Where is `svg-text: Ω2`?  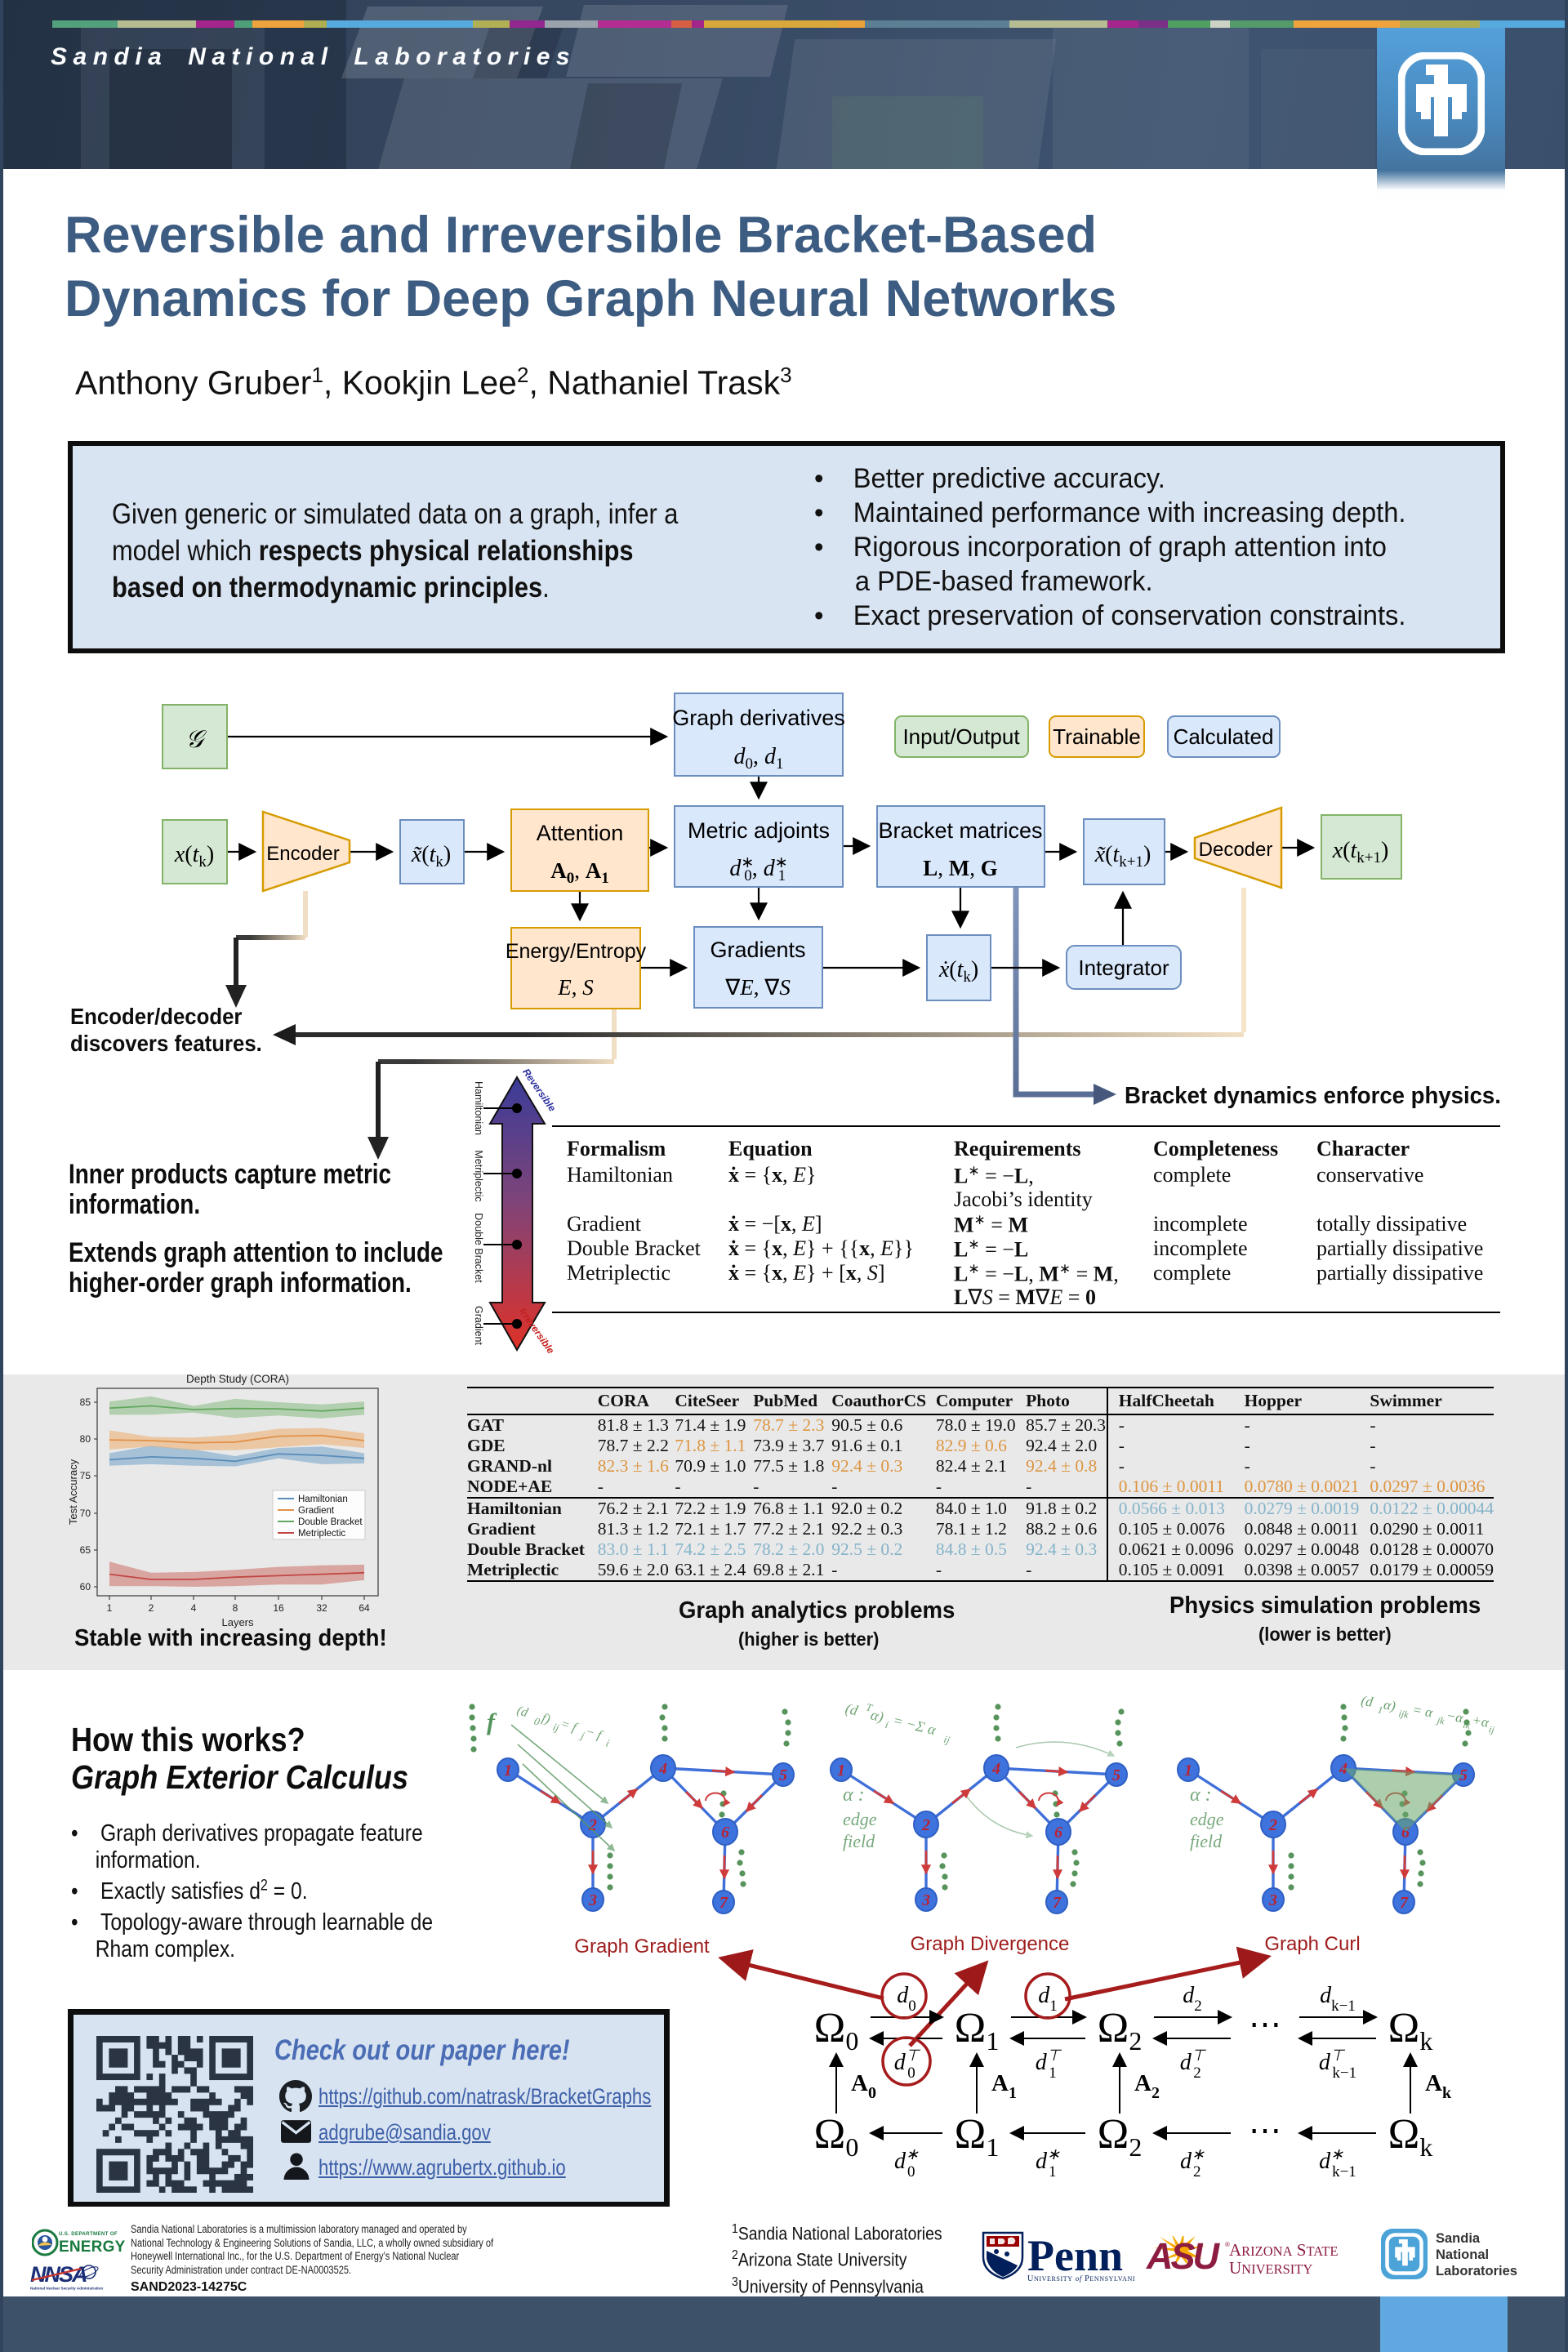 svg-text: Ω2 is located at coordinates (1120, 2136).